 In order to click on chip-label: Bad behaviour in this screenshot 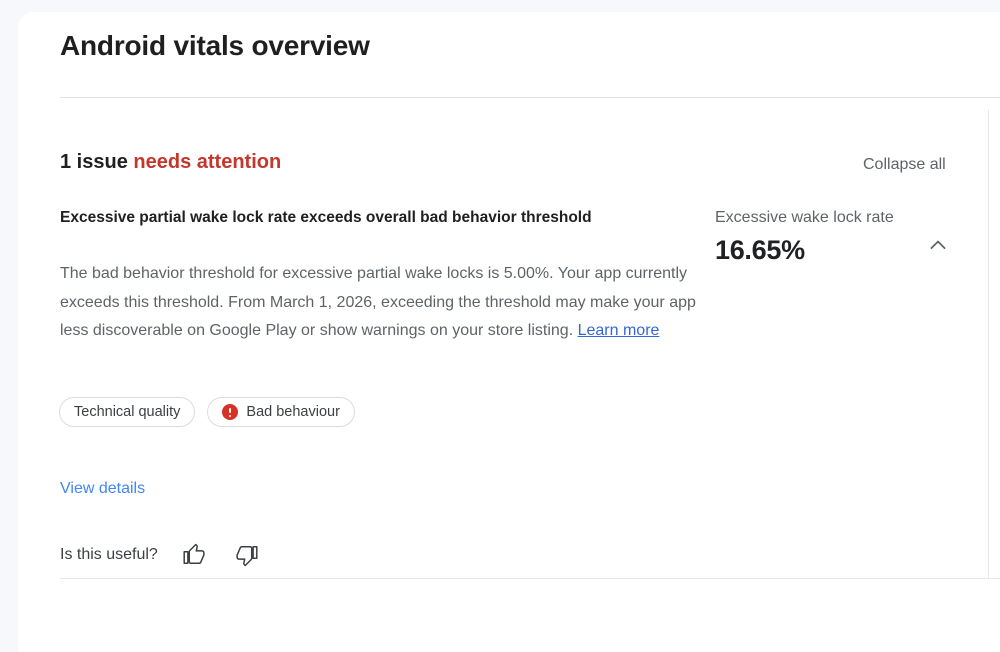, I will do `click(293, 412)`.